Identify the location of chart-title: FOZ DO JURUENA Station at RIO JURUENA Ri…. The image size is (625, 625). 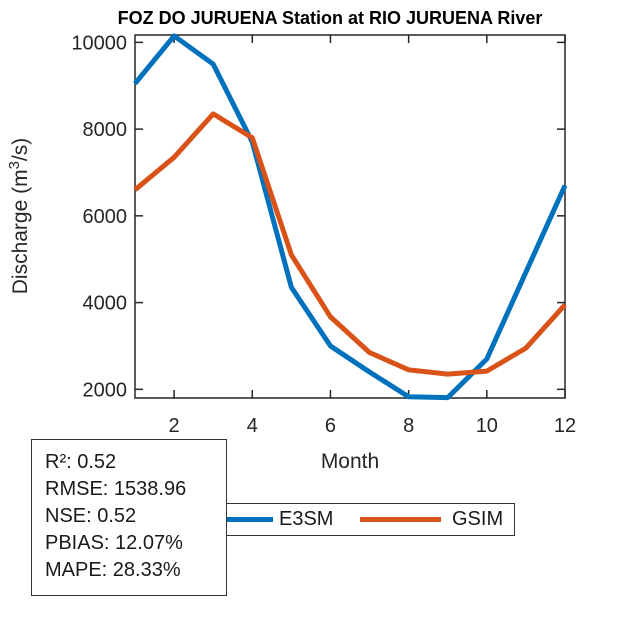
(330, 18).